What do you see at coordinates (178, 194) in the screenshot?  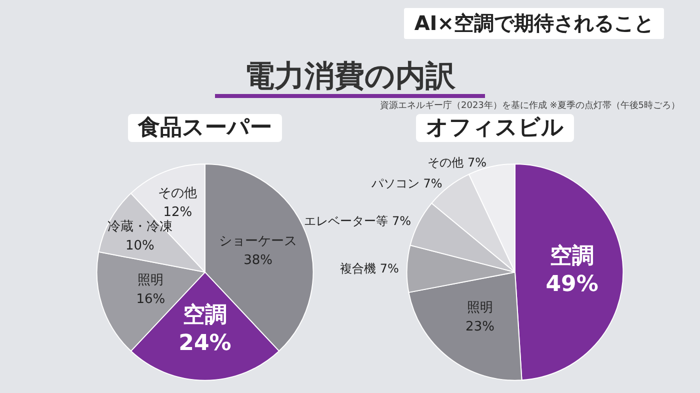 I see `slice-label: その他` at bounding box center [178, 194].